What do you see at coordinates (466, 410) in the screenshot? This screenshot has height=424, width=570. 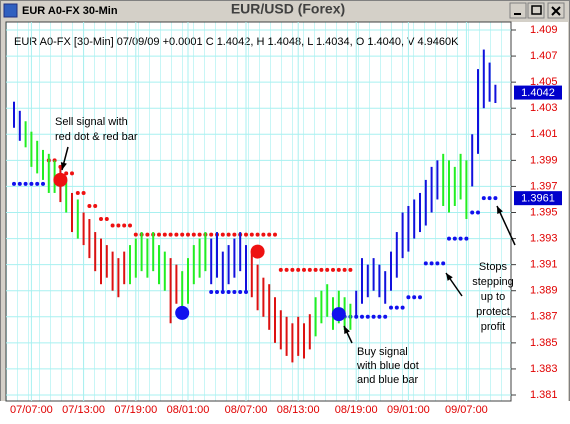 I see `x-tick-label: 09/07:00` at bounding box center [466, 410].